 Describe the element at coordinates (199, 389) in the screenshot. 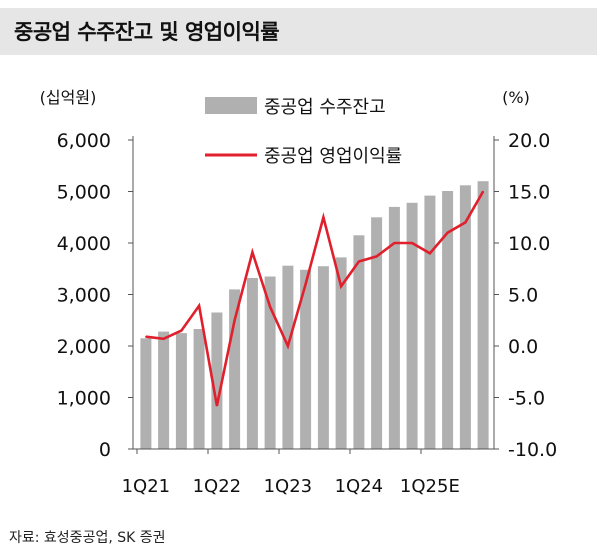

I see `bar-4Q21` at that location.